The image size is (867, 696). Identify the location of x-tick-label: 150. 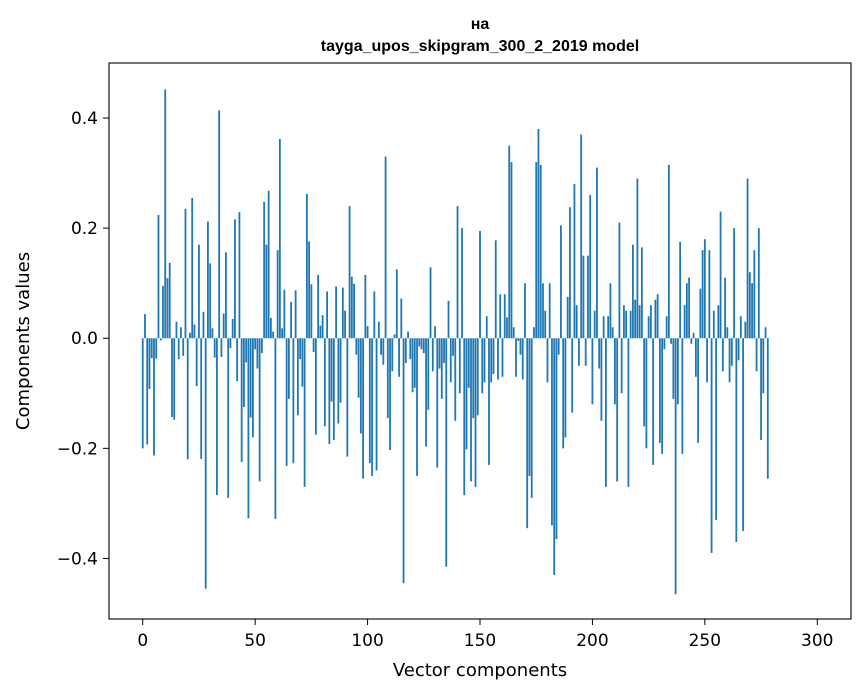
(480, 641).